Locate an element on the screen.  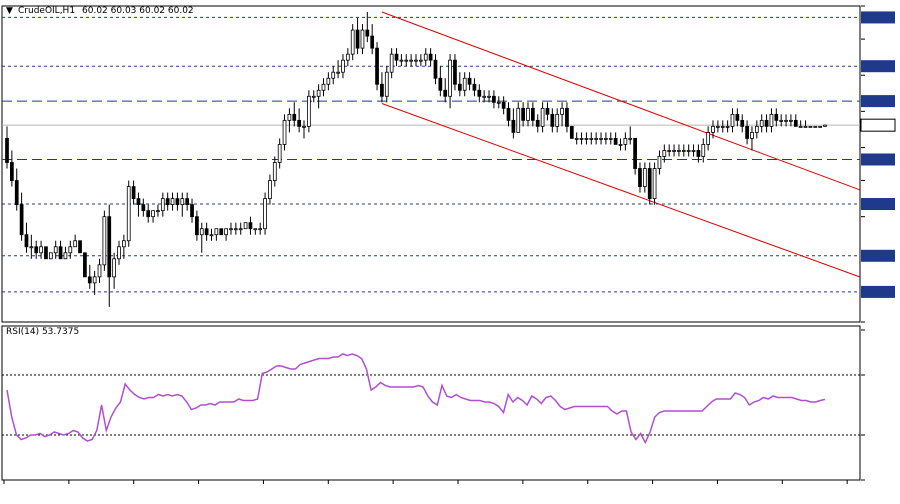
symbol-menu-icon: ▼ is located at coordinates (9, 11).